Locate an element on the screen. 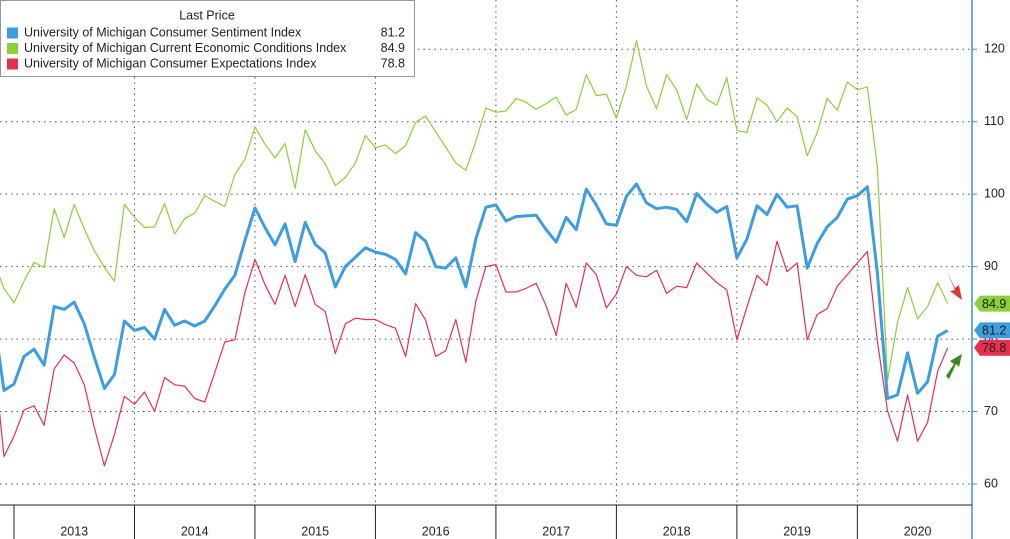 The width and height of the screenshot is (1010, 539). last-value-text: 78.8 is located at coordinates (994, 348).